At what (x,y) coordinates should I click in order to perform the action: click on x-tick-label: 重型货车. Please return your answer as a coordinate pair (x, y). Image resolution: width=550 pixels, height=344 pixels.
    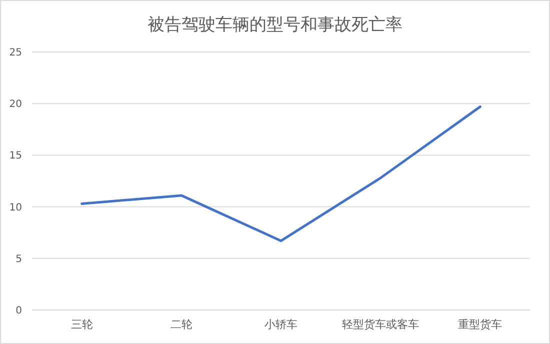
    Looking at the image, I should click on (480, 324).